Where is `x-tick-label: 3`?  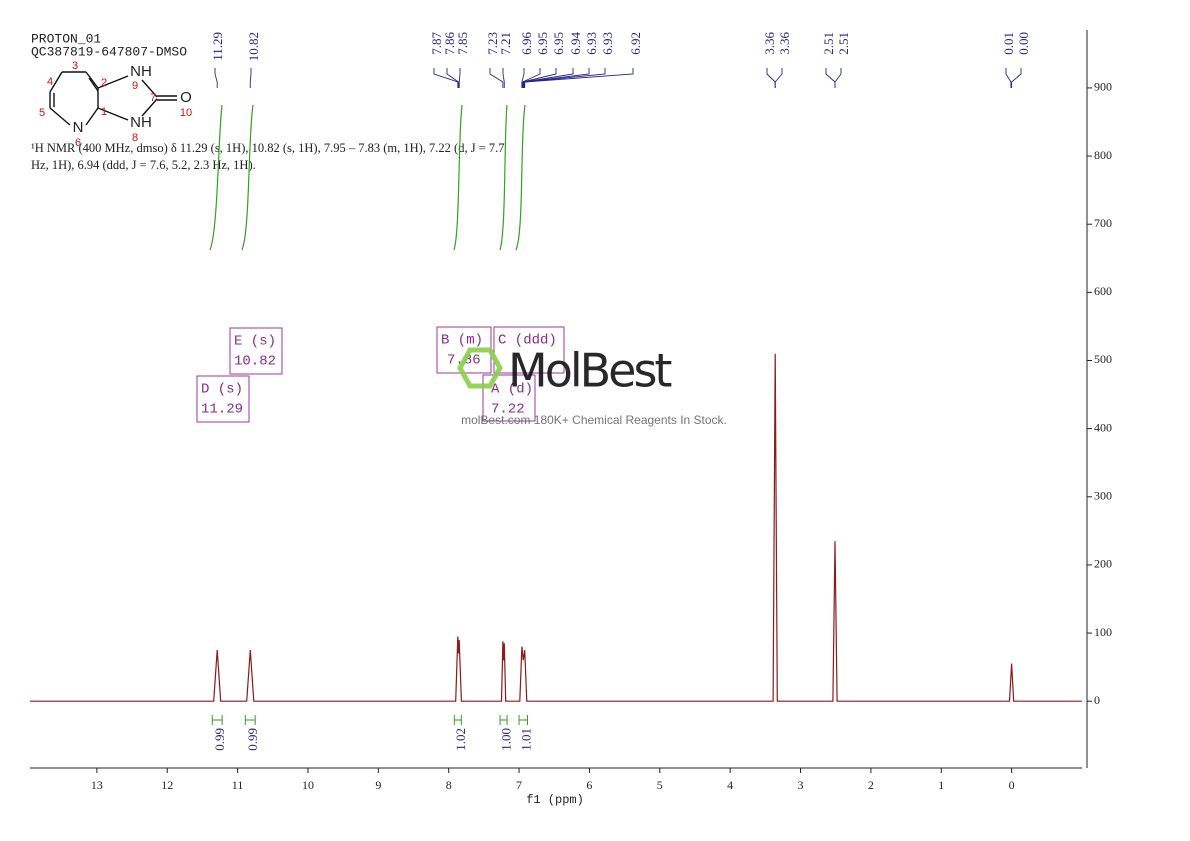
x-tick-label: 3 is located at coordinates (801, 785).